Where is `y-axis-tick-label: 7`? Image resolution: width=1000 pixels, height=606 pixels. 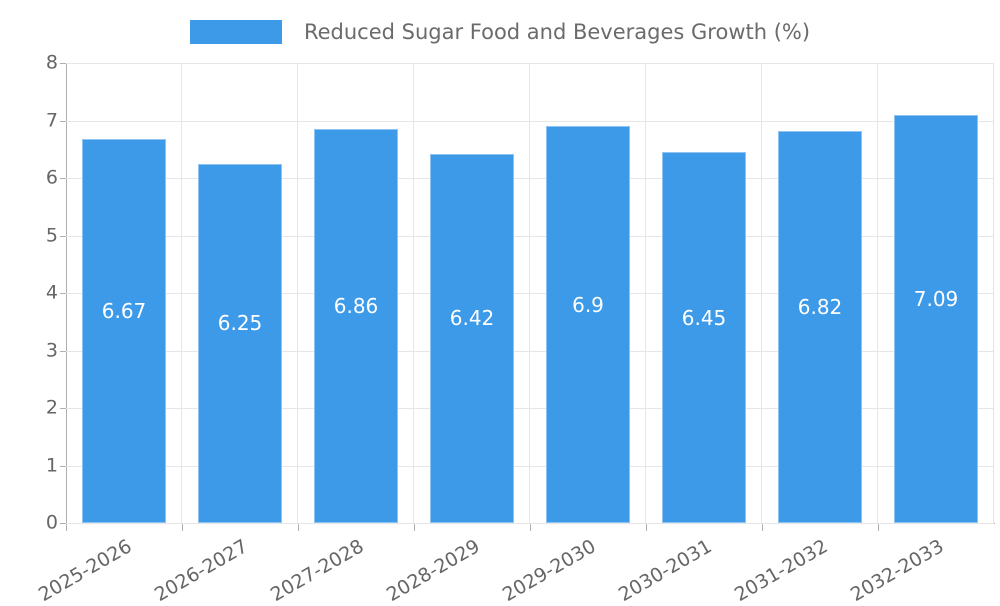 y-axis-tick-label: 7 is located at coordinates (51, 120).